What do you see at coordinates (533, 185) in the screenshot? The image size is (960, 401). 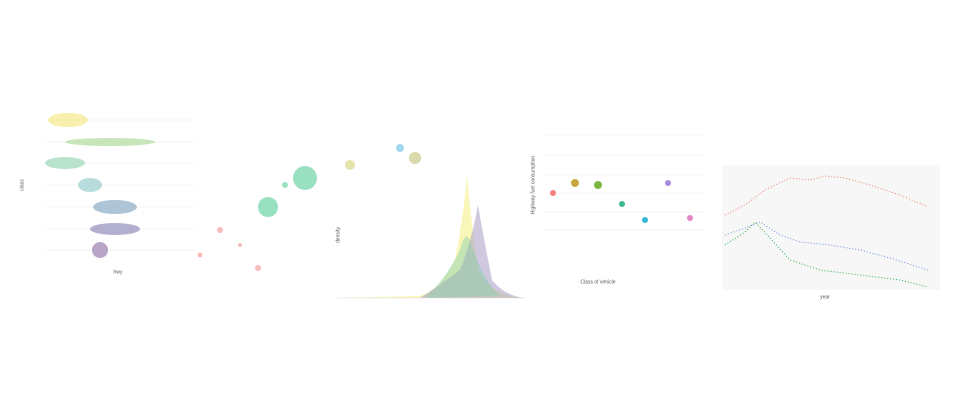 I see `y-axis-label: Highway fuel consumption` at bounding box center [533, 185].